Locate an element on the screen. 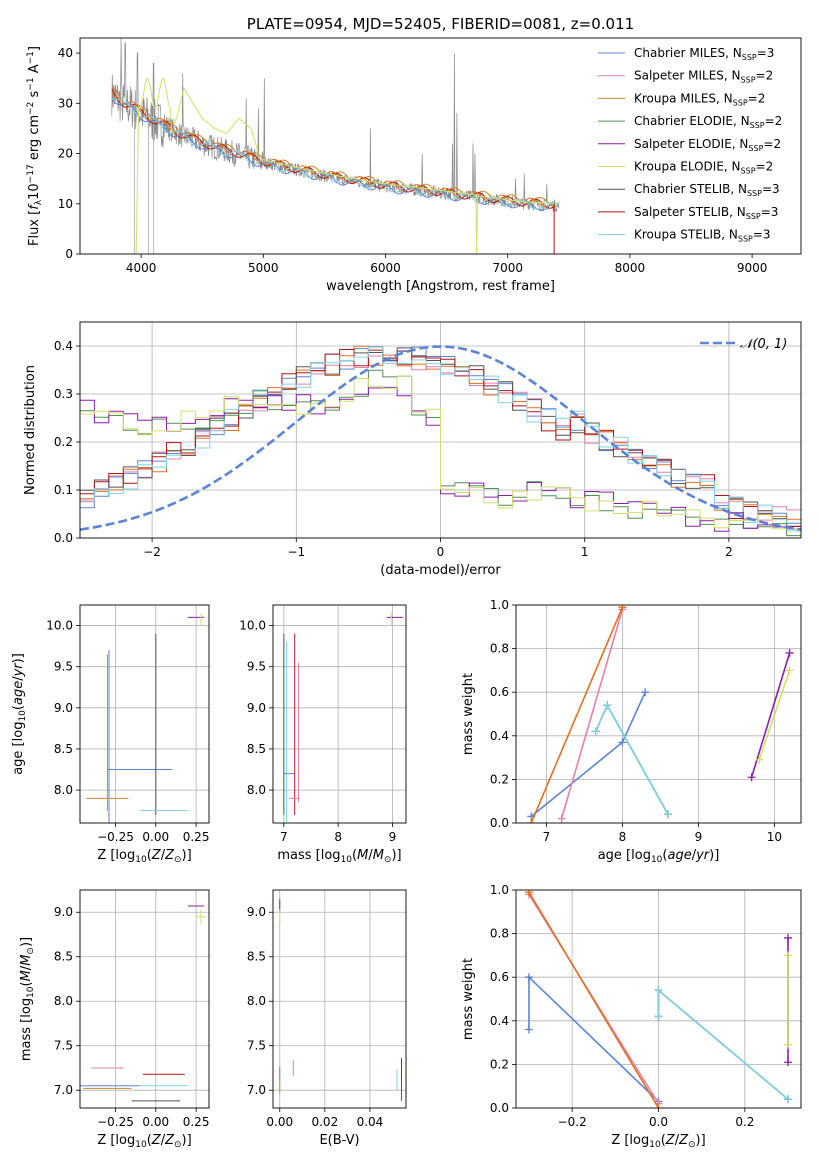 This screenshot has width=819, height=1170. spectrum-observed is located at coordinates (335, 125).